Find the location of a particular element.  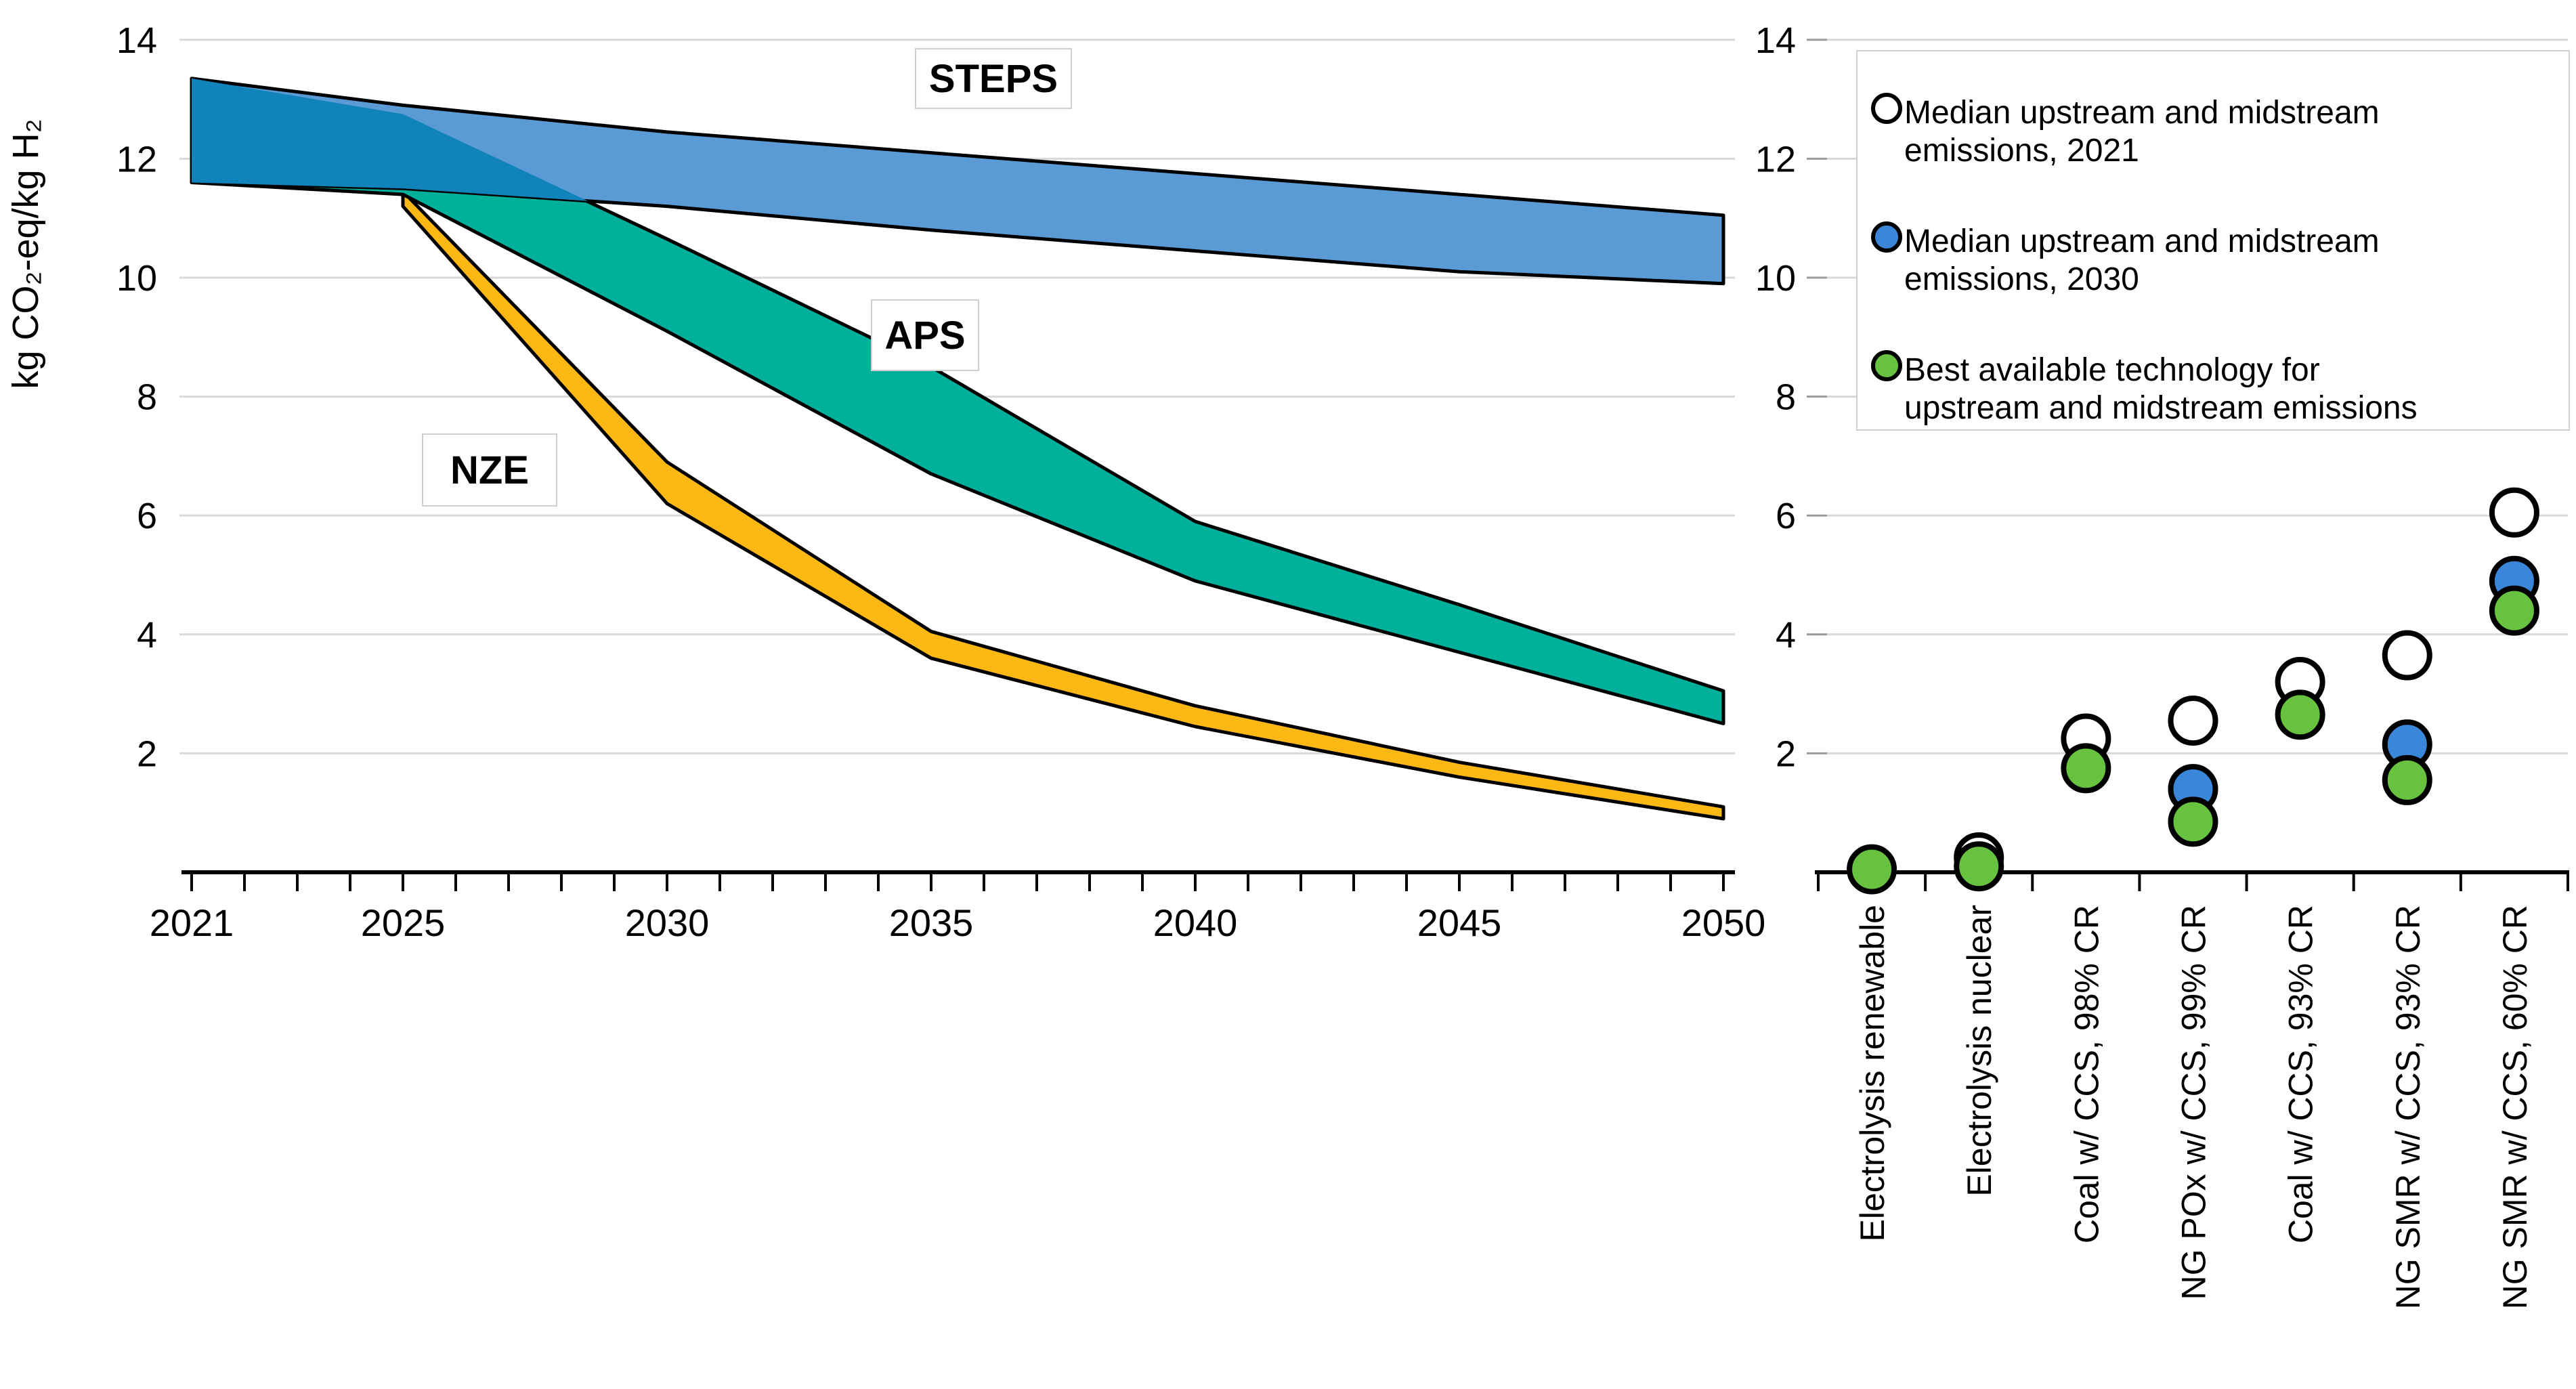

x-axis-tick-label: 2021 is located at coordinates (192, 922).